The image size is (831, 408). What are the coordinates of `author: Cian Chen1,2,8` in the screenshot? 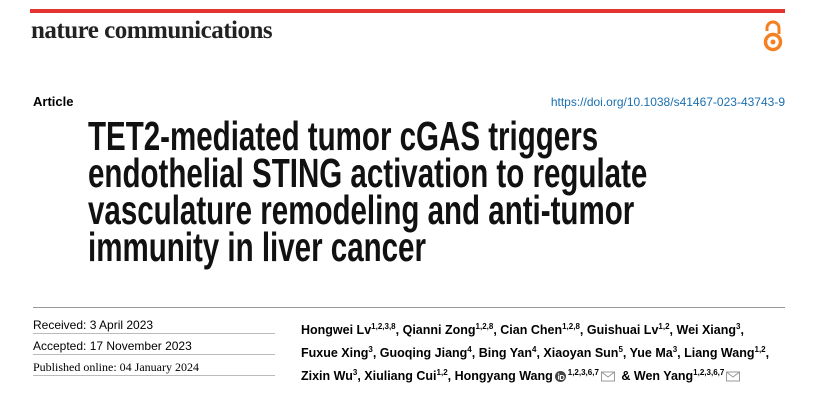 It's located at (540, 329).